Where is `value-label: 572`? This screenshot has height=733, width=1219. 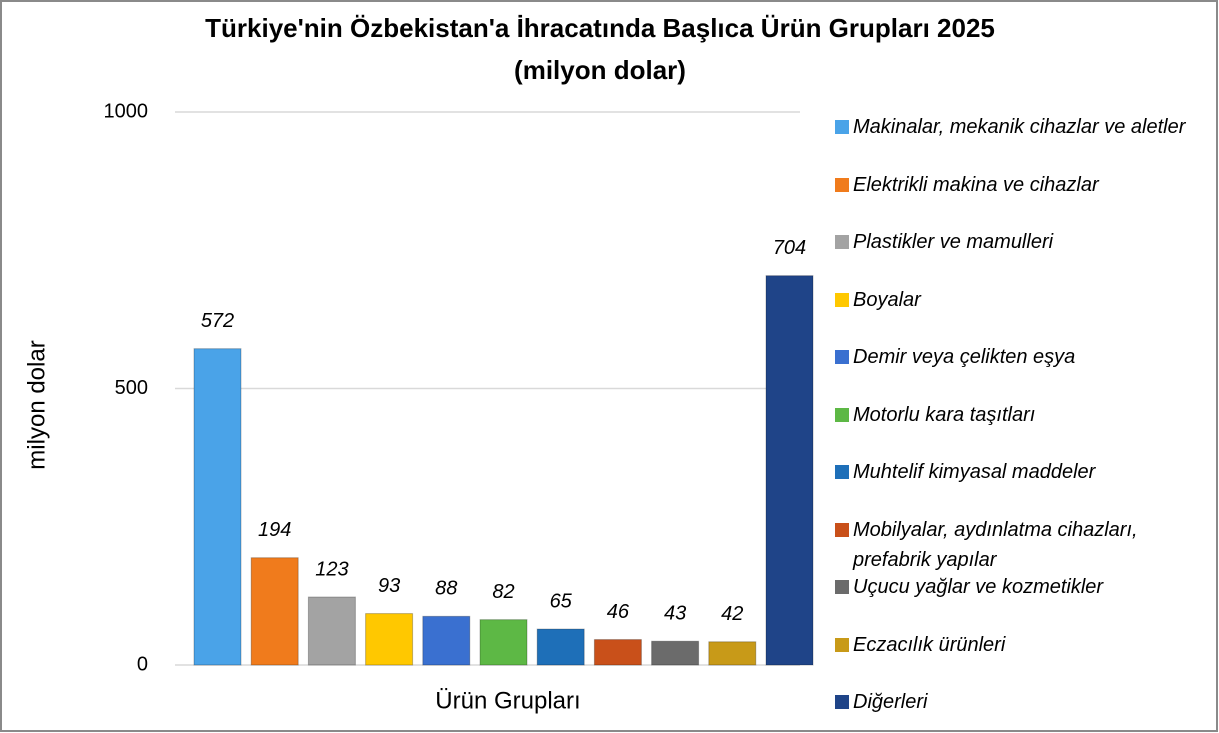 value-label: 572 is located at coordinates (217, 321).